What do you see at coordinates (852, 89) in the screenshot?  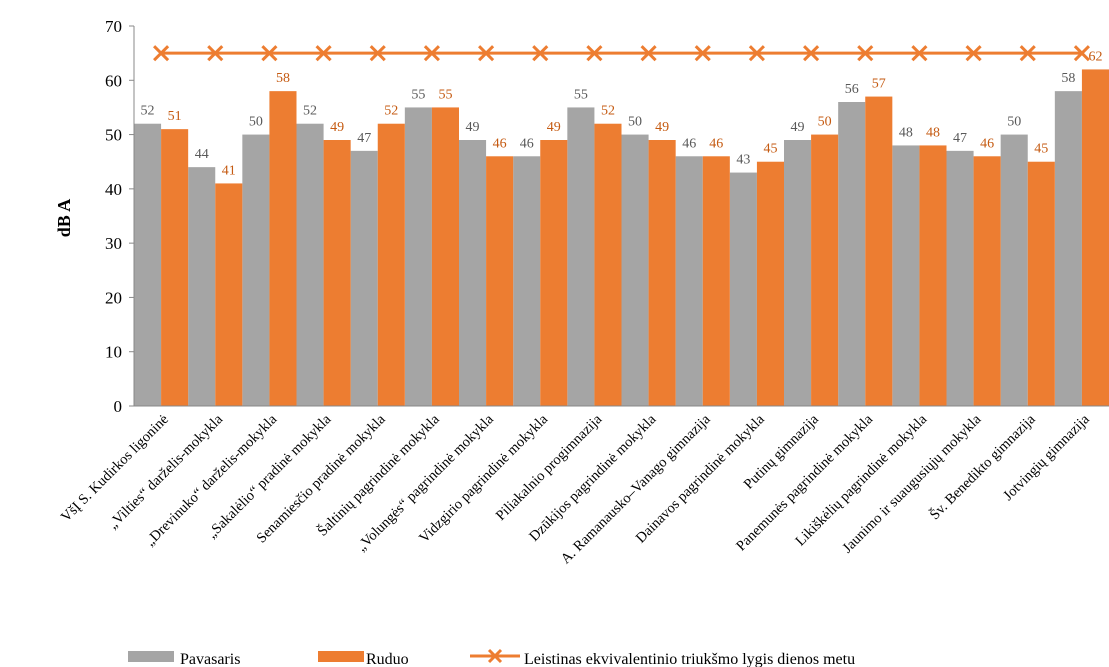 I see `data-label-pavasaris: 56` at bounding box center [852, 89].